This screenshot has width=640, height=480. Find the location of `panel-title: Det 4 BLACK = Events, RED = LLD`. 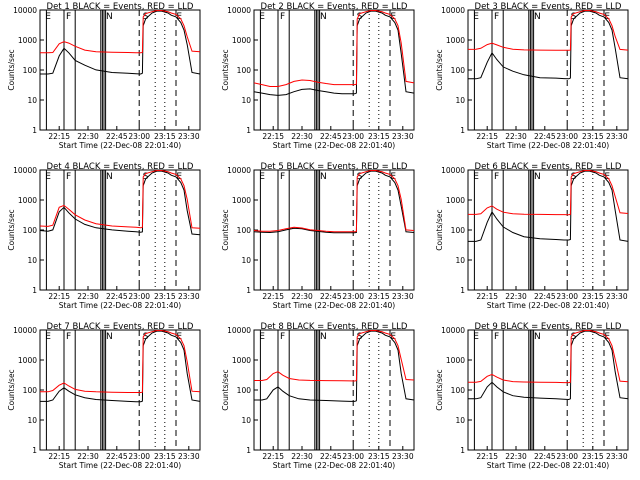

panel-title: Det 4 BLACK = Events, RED = LLD is located at coordinates (120, 167).